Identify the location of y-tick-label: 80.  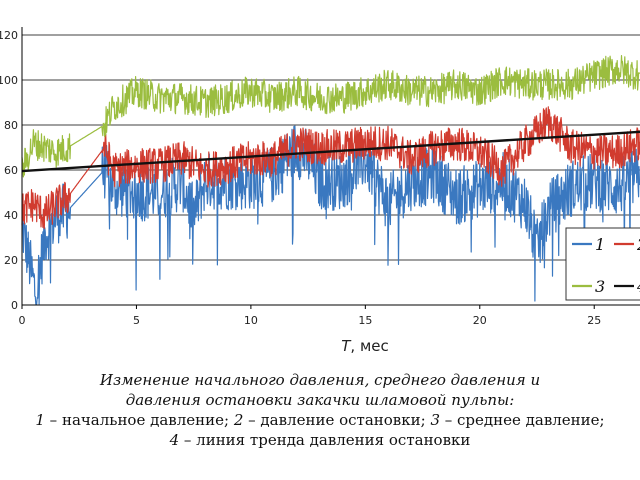
(11, 125).